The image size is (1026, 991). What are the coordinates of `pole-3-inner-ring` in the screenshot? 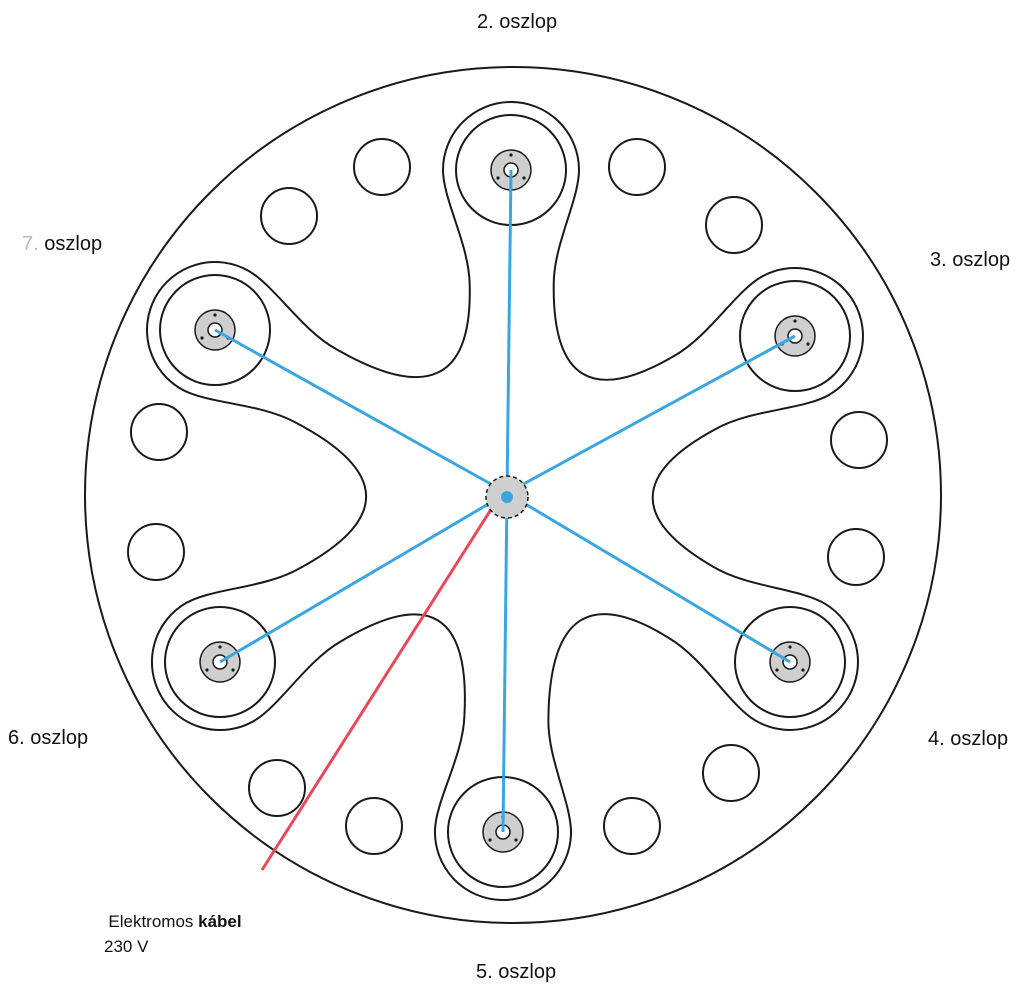 It's located at (795, 336).